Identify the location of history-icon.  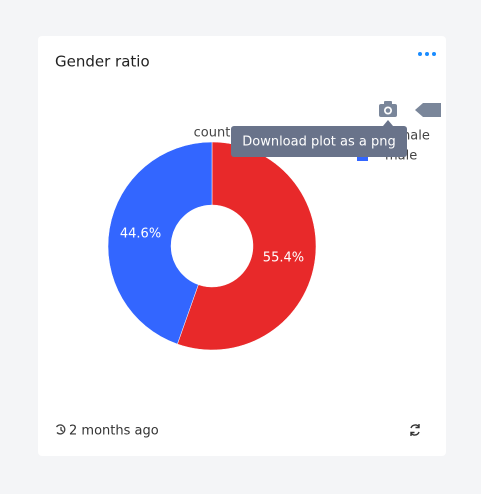
(60, 429).